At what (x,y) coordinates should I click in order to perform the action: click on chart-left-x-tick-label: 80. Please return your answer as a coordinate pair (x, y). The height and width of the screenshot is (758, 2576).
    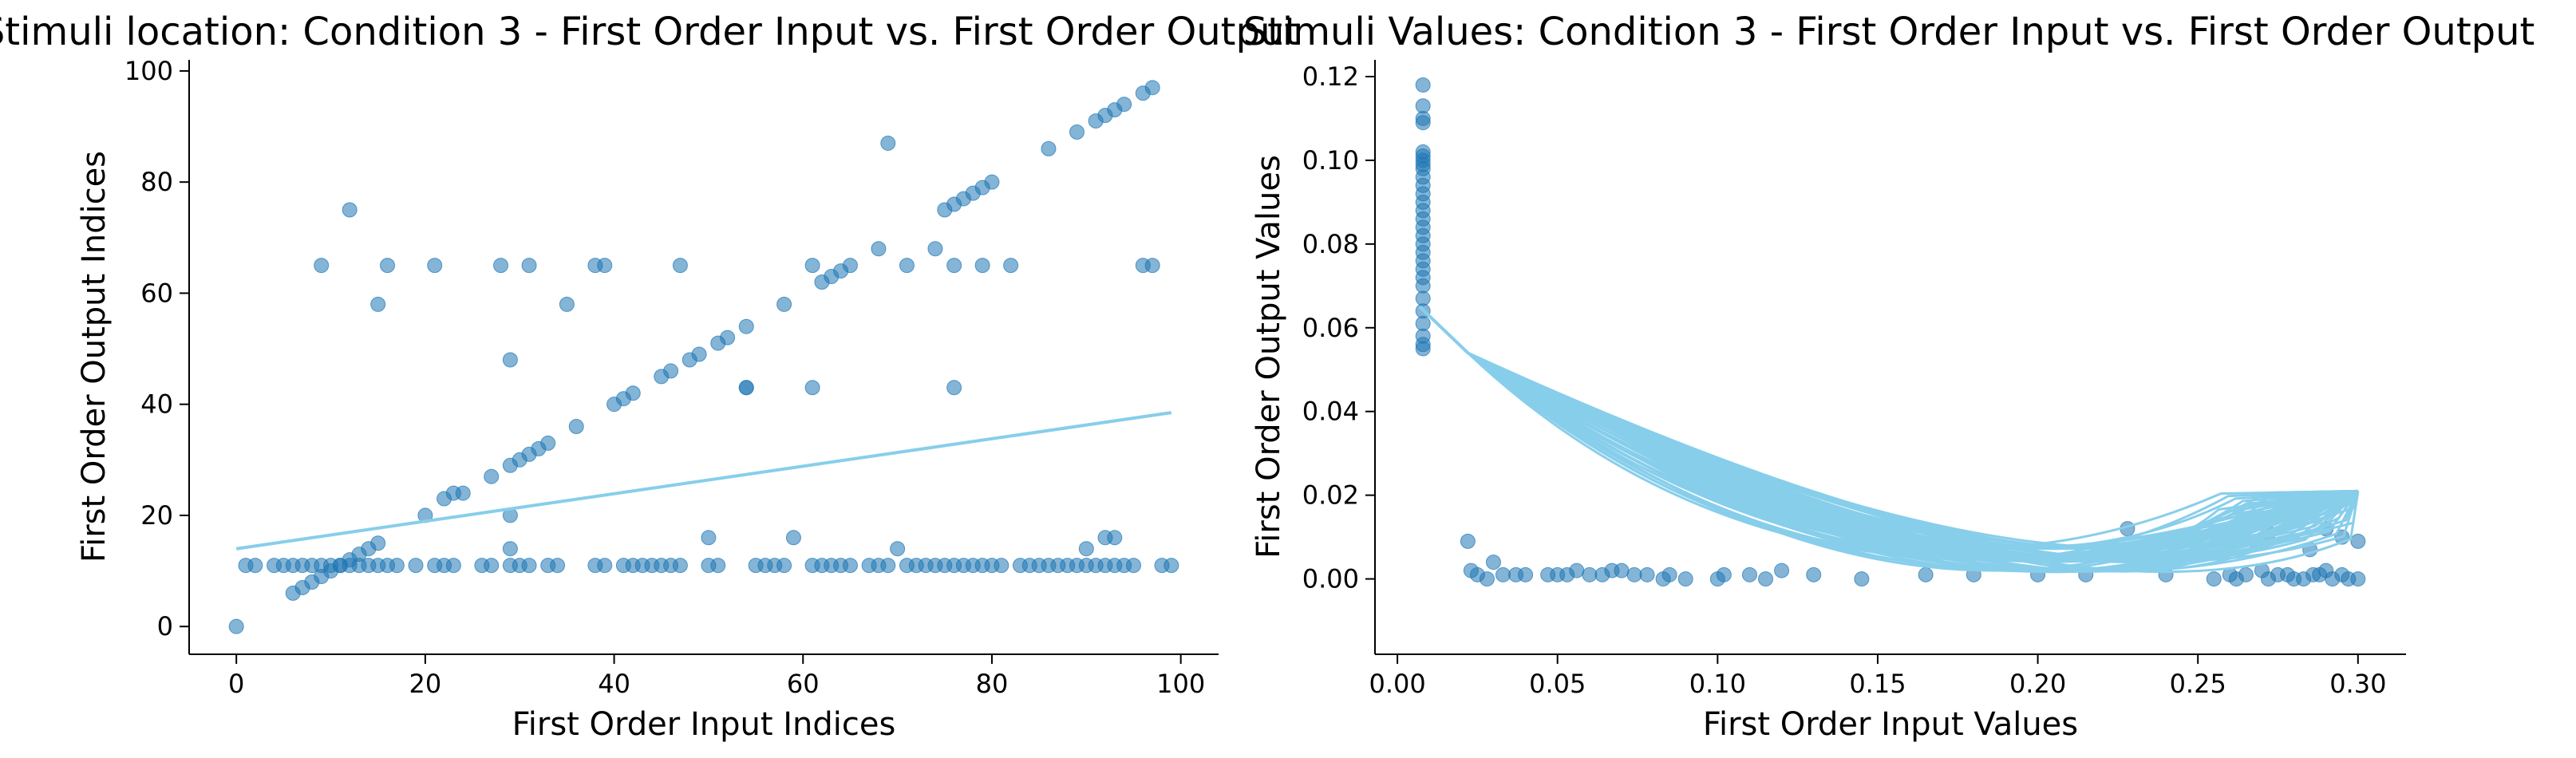
    Looking at the image, I should click on (992, 684).